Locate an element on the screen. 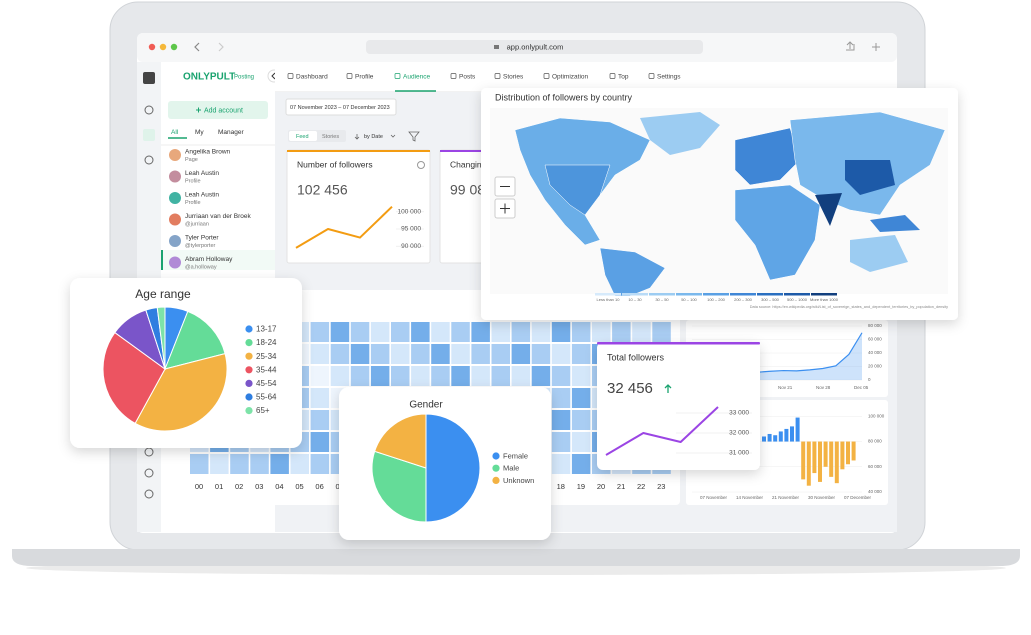 The width and height of the screenshot is (1031, 635). nav-tab: Profile is located at coordinates (364, 77).